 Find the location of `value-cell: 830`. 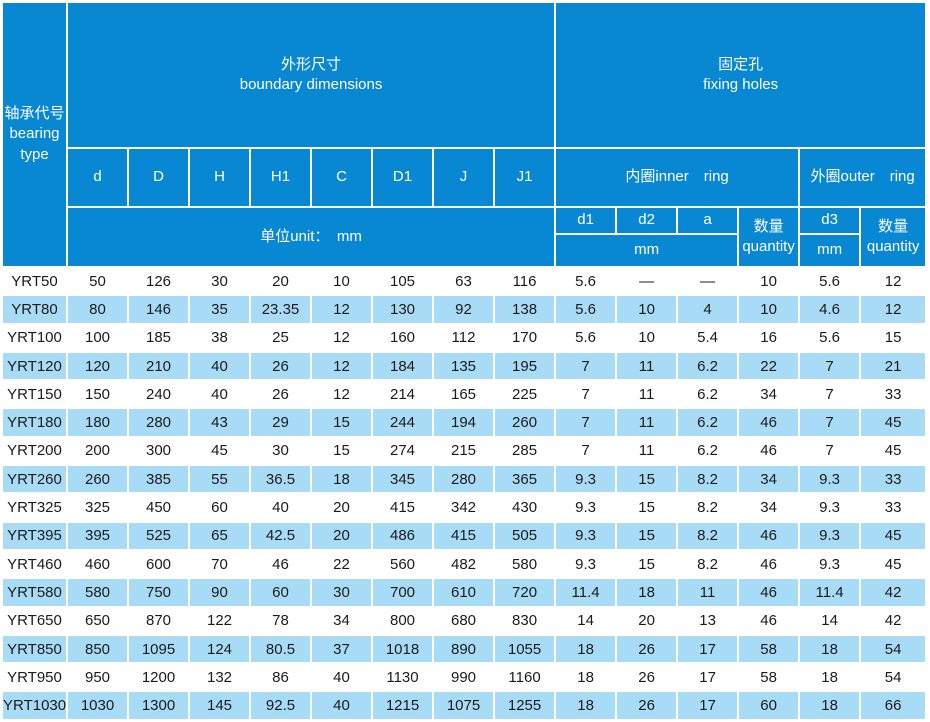

value-cell: 830 is located at coordinates (525, 620).